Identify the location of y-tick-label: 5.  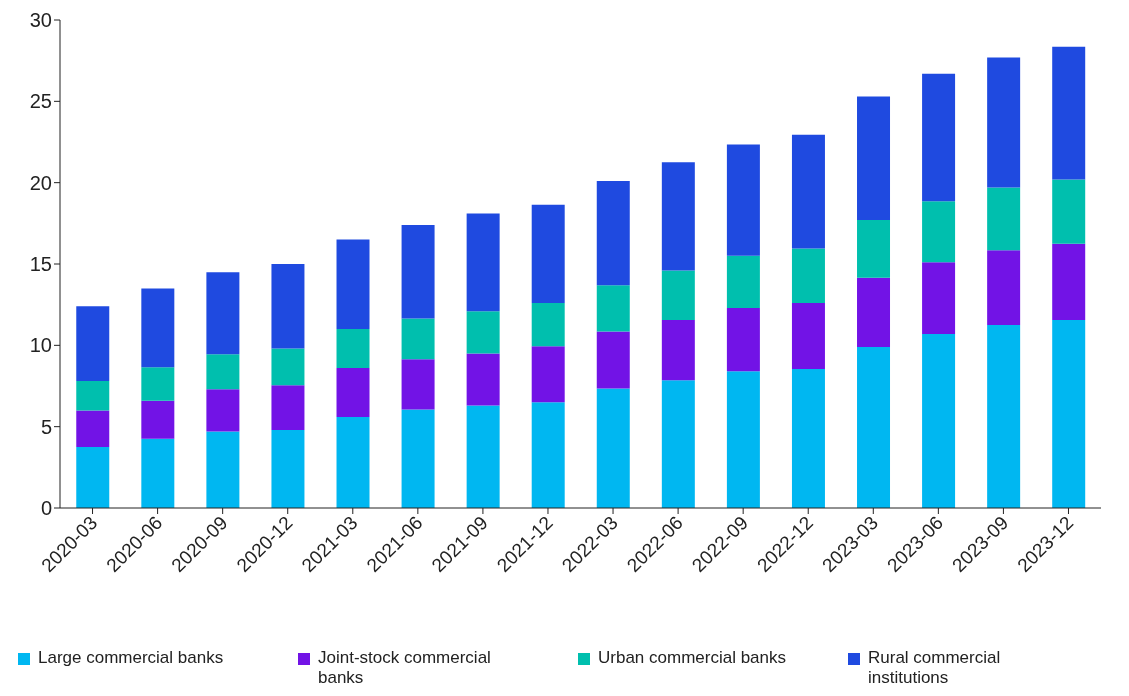
(46, 426).